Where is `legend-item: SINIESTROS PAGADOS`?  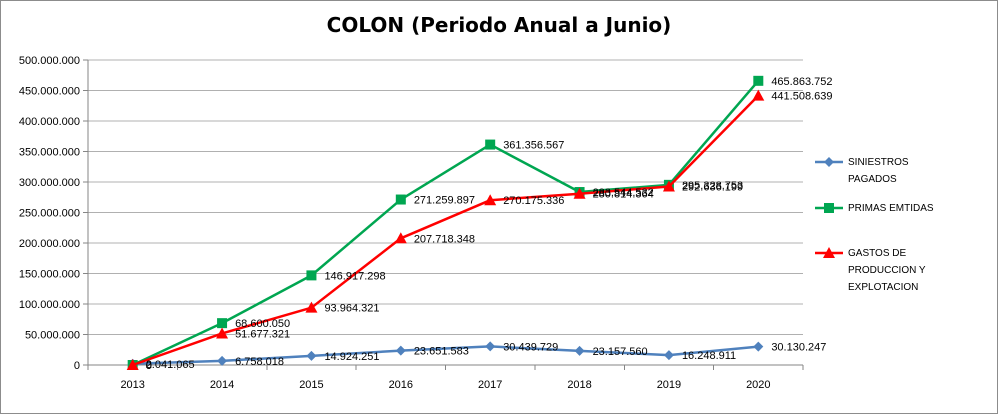
legend-item: SINIESTROS PAGADOS is located at coordinates (878, 171).